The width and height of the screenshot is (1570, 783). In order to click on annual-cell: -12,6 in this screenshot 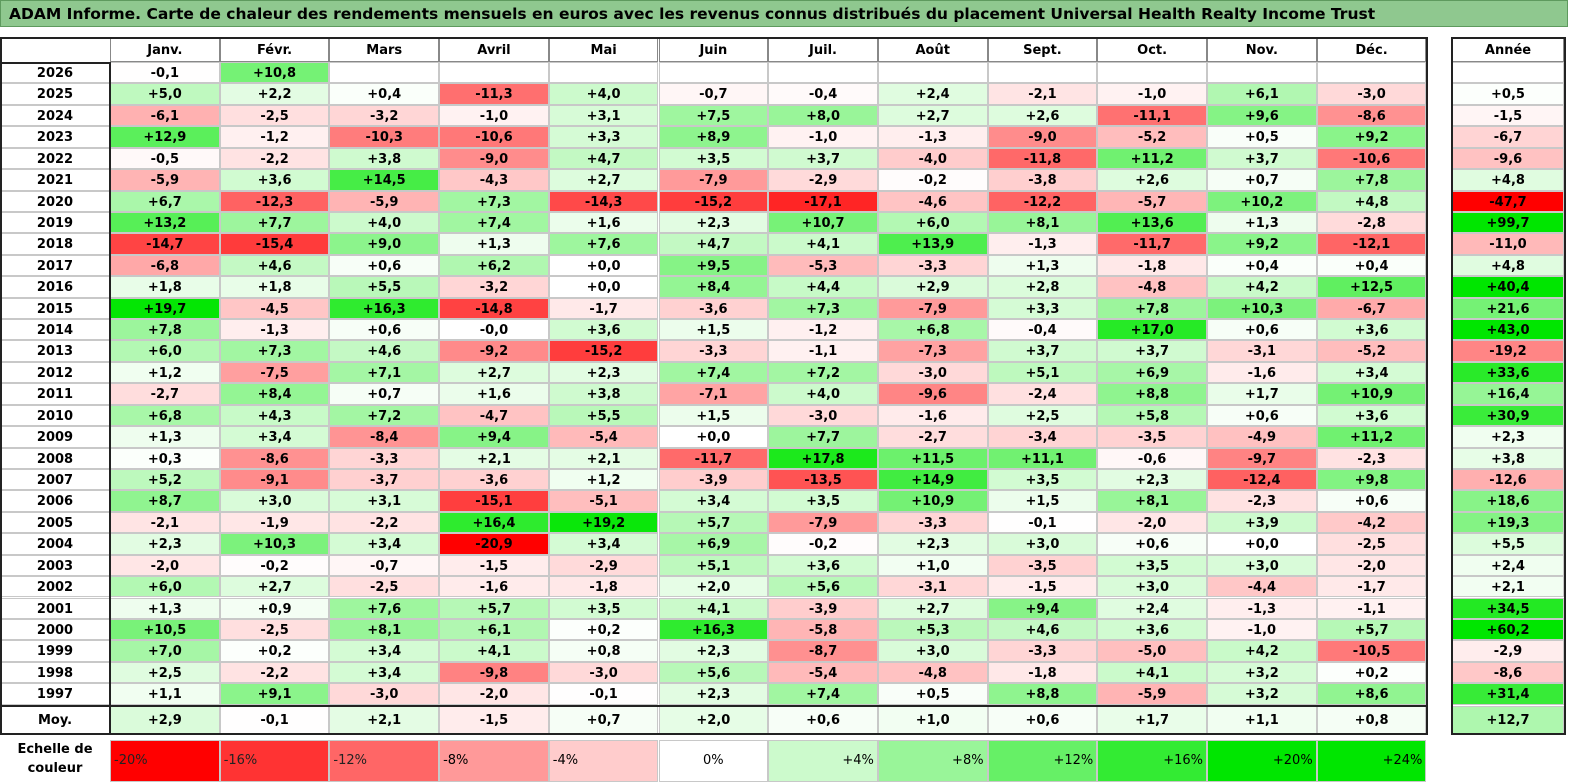, I will do `click(1508, 479)`.